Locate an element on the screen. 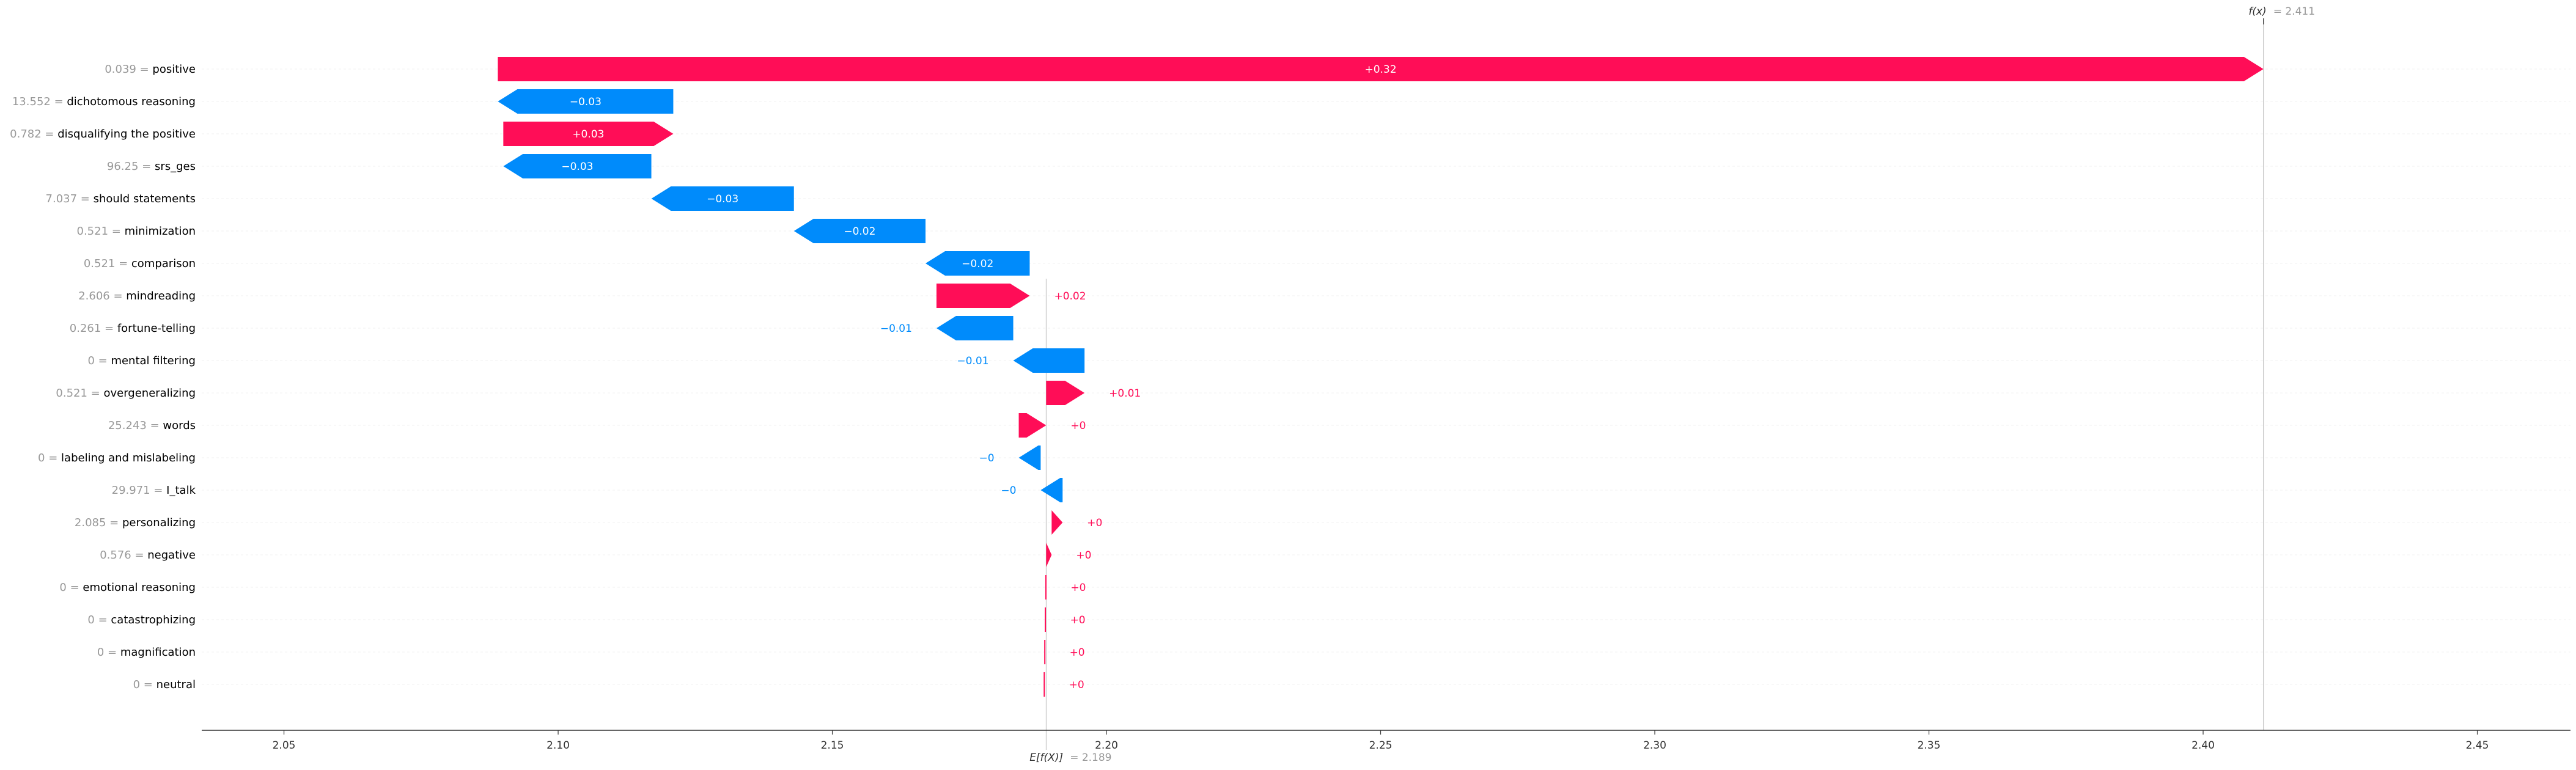 The image size is (2576, 770). feature-label: 2.085 = personalizing is located at coordinates (135, 522).